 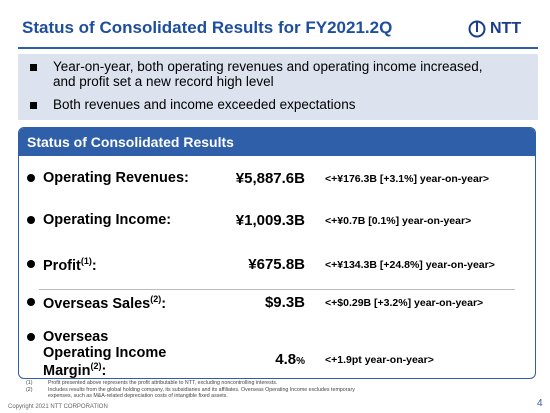 What do you see at coordinates (407, 179) in the screenshot?
I see `change: <+¥176.3B [+3.1%] year-on-year>` at bounding box center [407, 179].